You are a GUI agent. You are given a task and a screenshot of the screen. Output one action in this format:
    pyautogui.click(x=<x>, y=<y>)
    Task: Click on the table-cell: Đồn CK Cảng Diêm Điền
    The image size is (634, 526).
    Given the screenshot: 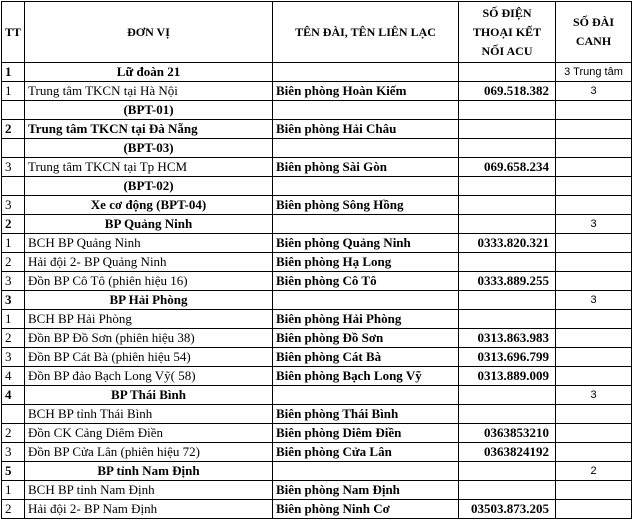 What is the action you would take?
    pyautogui.click(x=149, y=433)
    